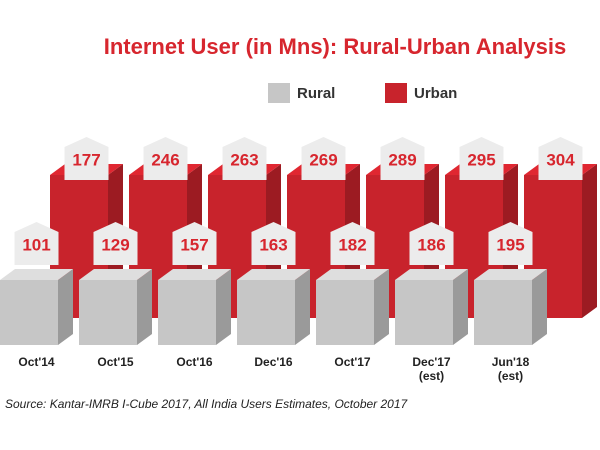 The width and height of the screenshot is (600, 450). I want to click on value-label: 269, so click(323, 159).